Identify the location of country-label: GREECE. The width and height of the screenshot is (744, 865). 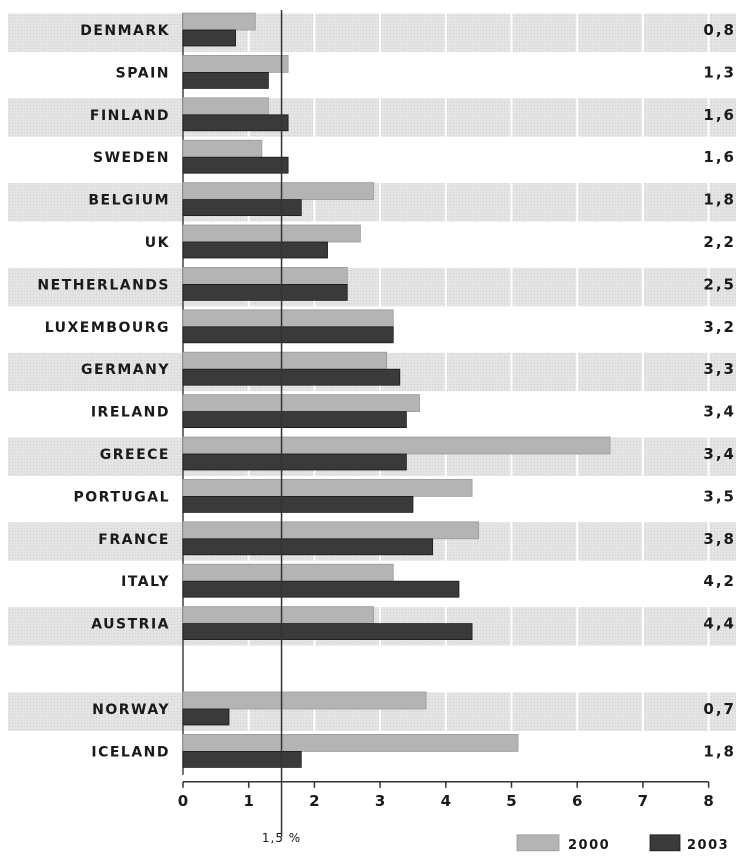
(135, 455).